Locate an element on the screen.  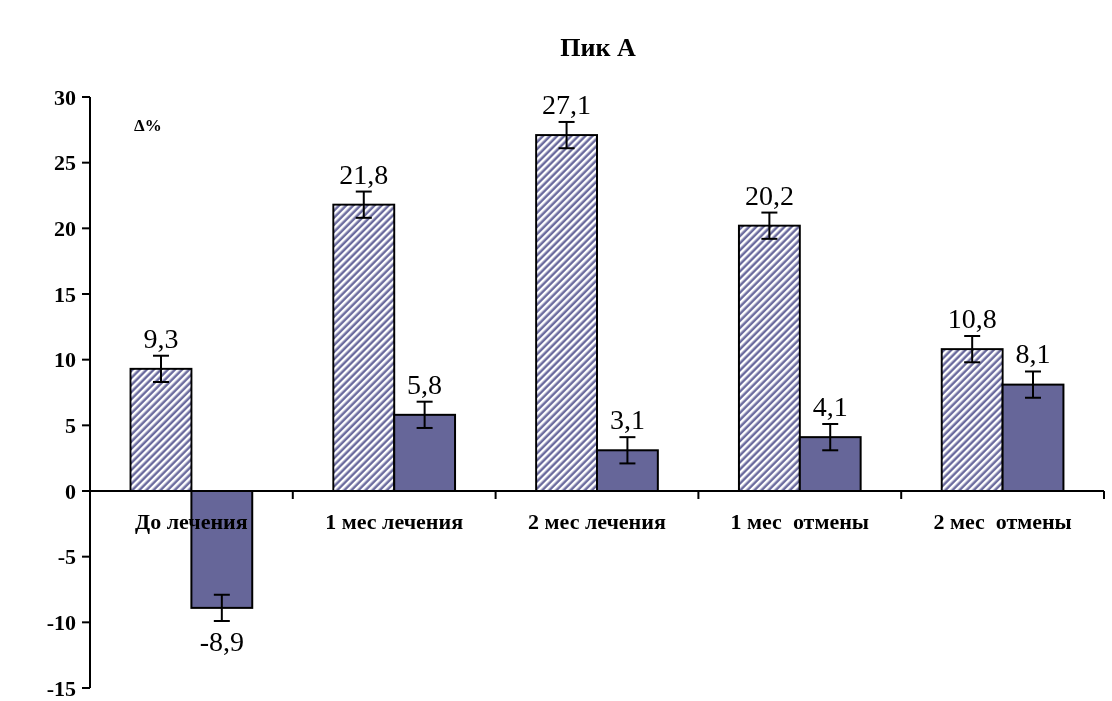
y-tick-label: -15 is located at coordinates (61, 688).